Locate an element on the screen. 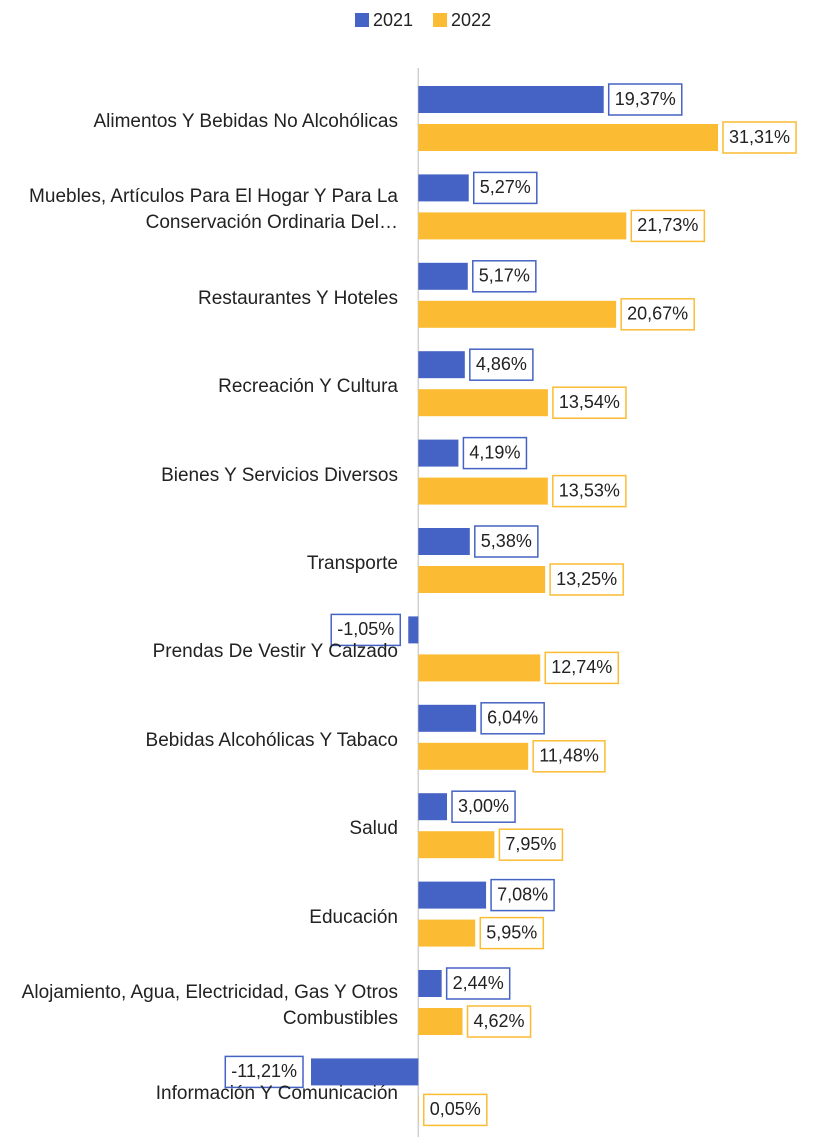 The width and height of the screenshot is (835, 1137). data-label: 11,48% is located at coordinates (569, 756).